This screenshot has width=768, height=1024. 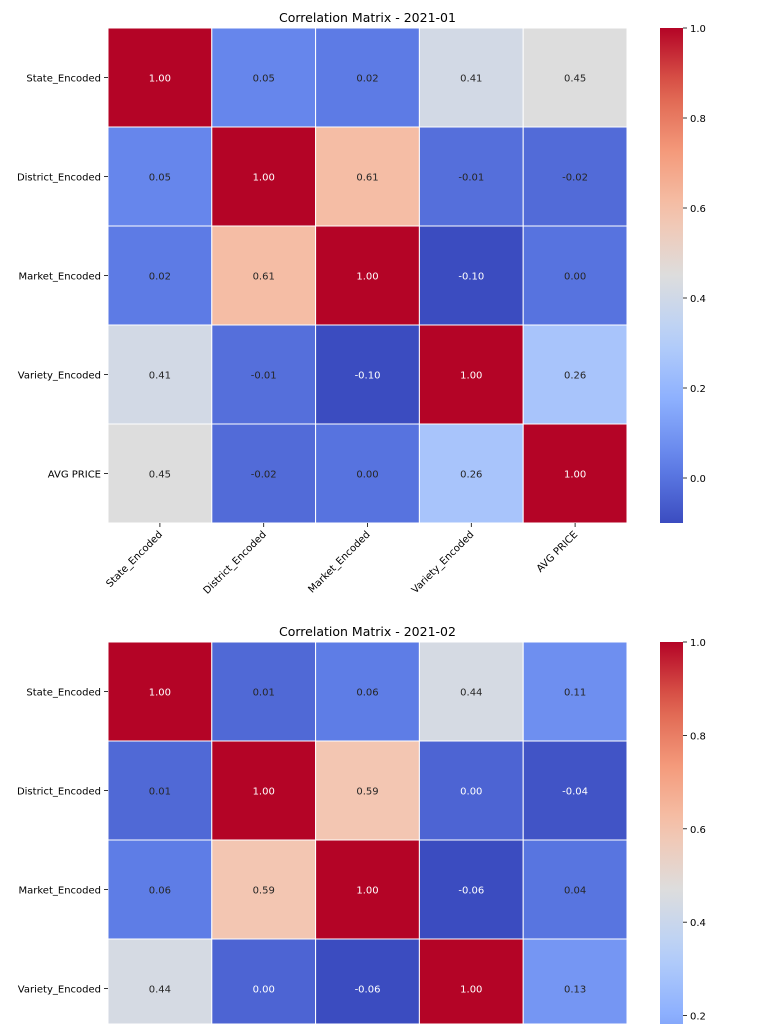 I want to click on cell-value-label: 0.13, so click(x=575, y=990).